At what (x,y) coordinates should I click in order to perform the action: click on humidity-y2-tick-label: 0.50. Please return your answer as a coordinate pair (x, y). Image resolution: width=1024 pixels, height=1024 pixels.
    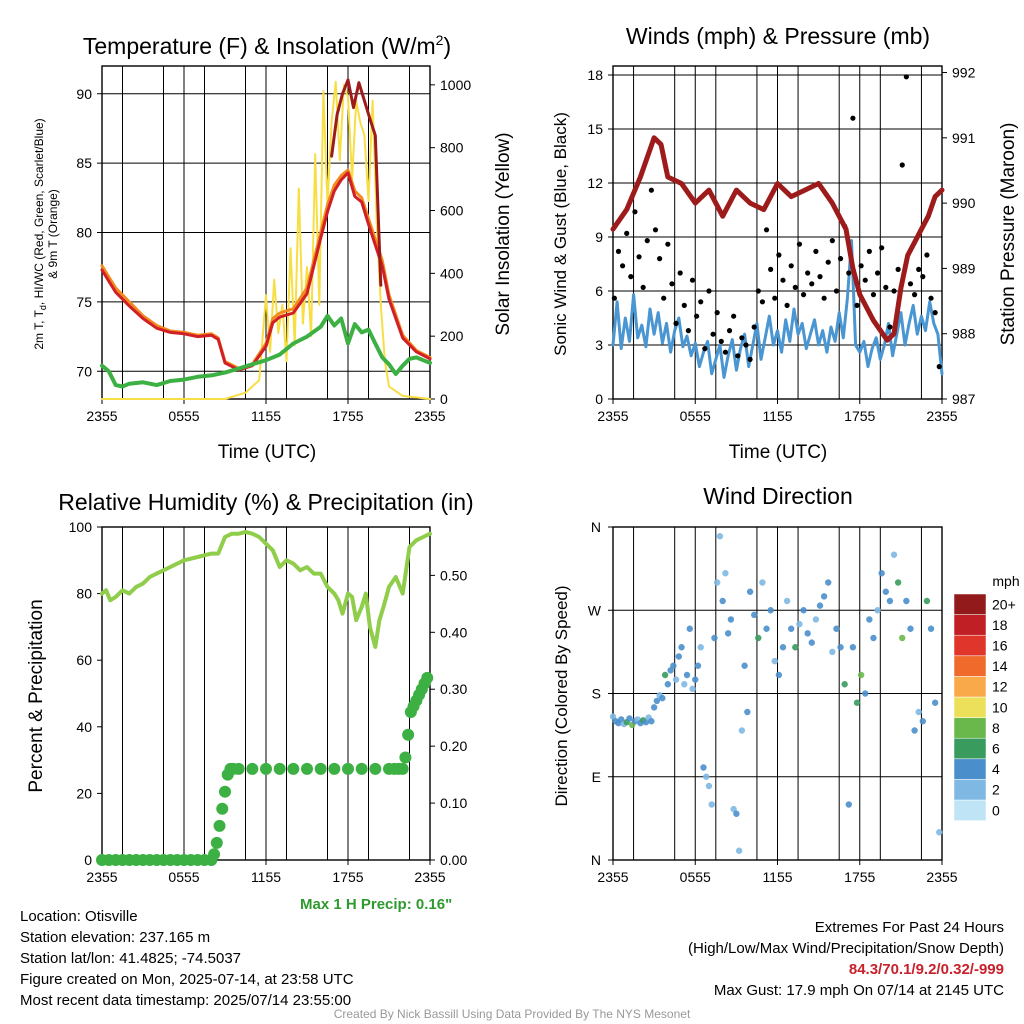
    Looking at the image, I should click on (453, 575).